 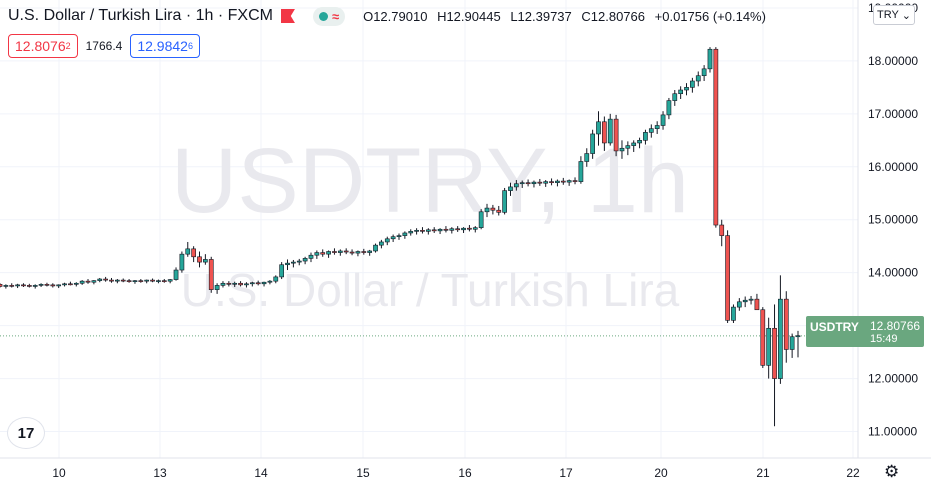 I want to click on x-tick-label: 14, so click(x=261, y=473).